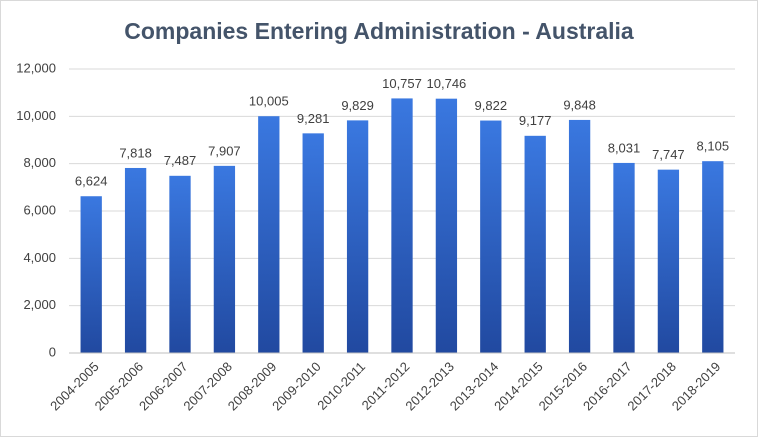  What do you see at coordinates (447, 83) in the screenshot?
I see `data-label: 10,746` at bounding box center [447, 83].